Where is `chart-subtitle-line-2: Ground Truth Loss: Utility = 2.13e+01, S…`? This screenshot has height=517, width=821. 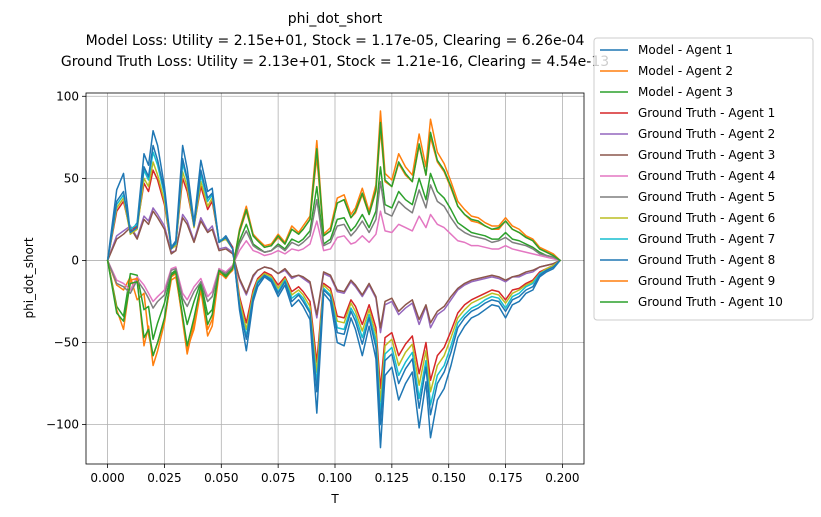
chart-subtitle-line-2: Ground Truth Loss: Utility = 2.13e+01, S… is located at coordinates (335, 62).